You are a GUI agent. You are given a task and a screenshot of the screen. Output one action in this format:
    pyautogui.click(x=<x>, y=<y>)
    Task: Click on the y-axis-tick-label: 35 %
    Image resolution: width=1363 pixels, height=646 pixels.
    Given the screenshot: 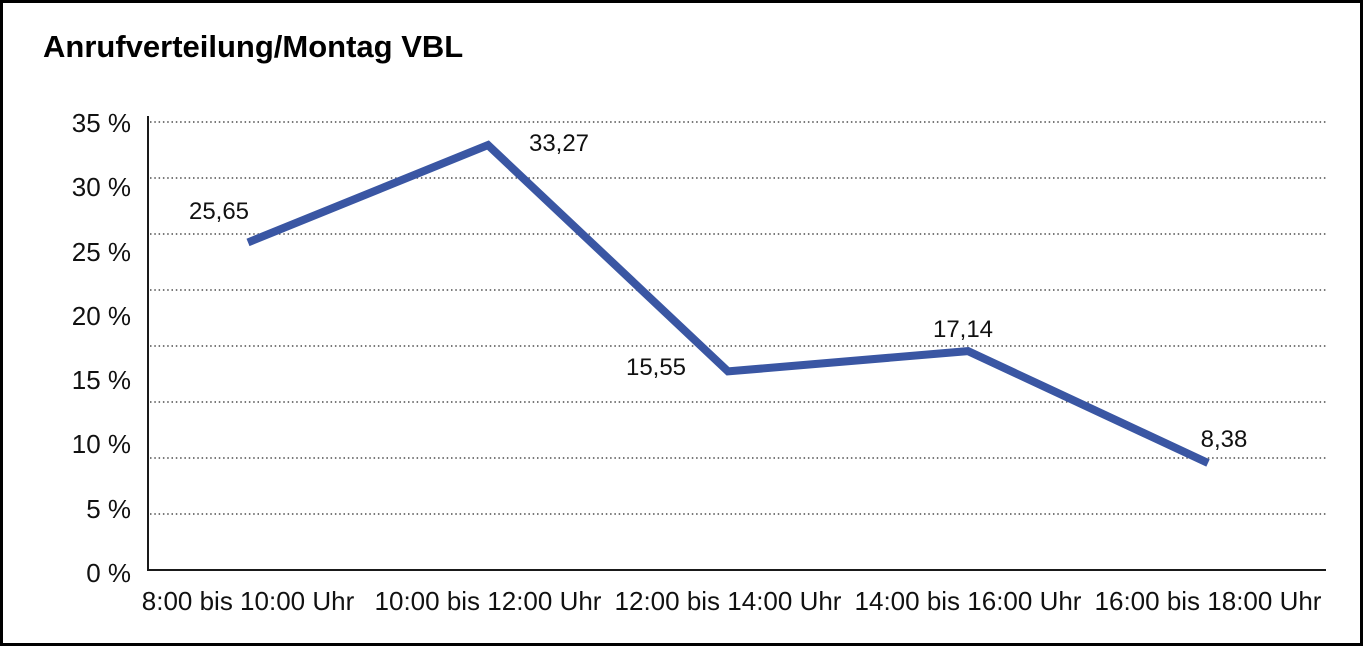 What is the action you would take?
    pyautogui.click(x=101, y=123)
    